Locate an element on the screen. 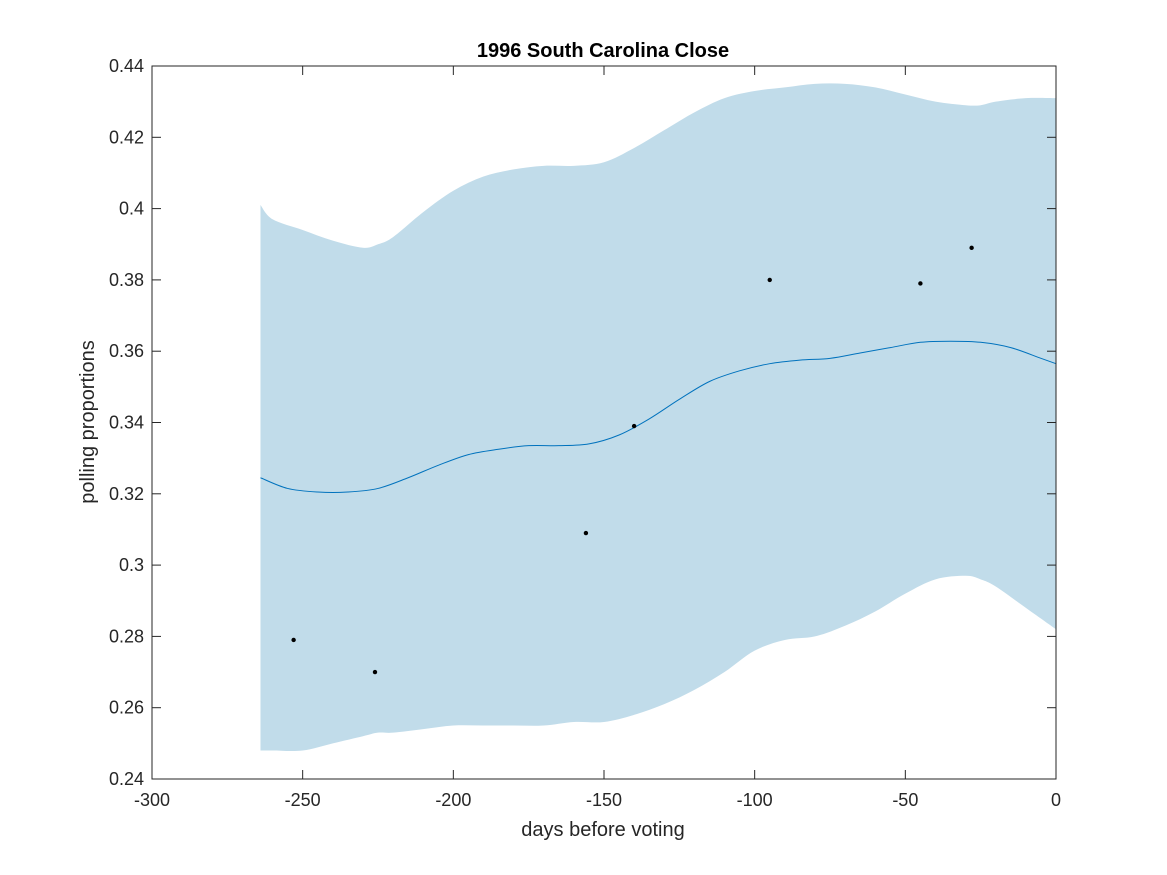 The width and height of the screenshot is (1167, 875). x-tick-label: -200 is located at coordinates (453, 800).